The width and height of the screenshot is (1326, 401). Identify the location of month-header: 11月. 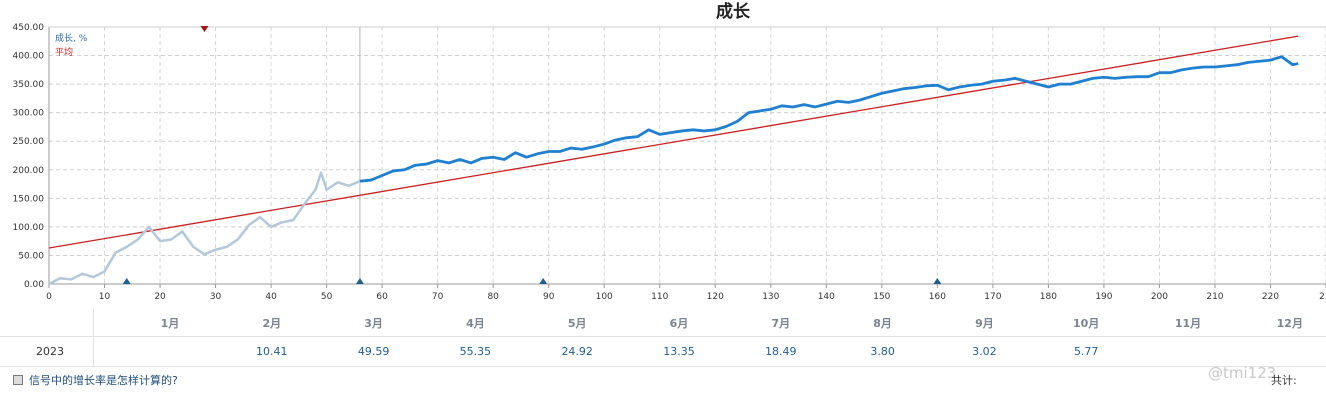
(1188, 323).